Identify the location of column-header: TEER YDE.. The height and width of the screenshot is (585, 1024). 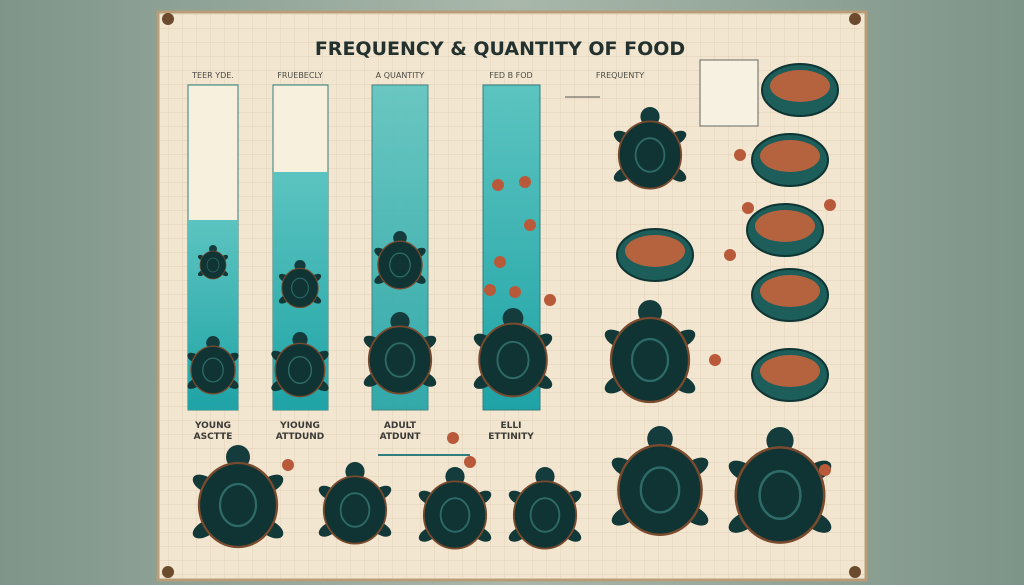
(212, 75).